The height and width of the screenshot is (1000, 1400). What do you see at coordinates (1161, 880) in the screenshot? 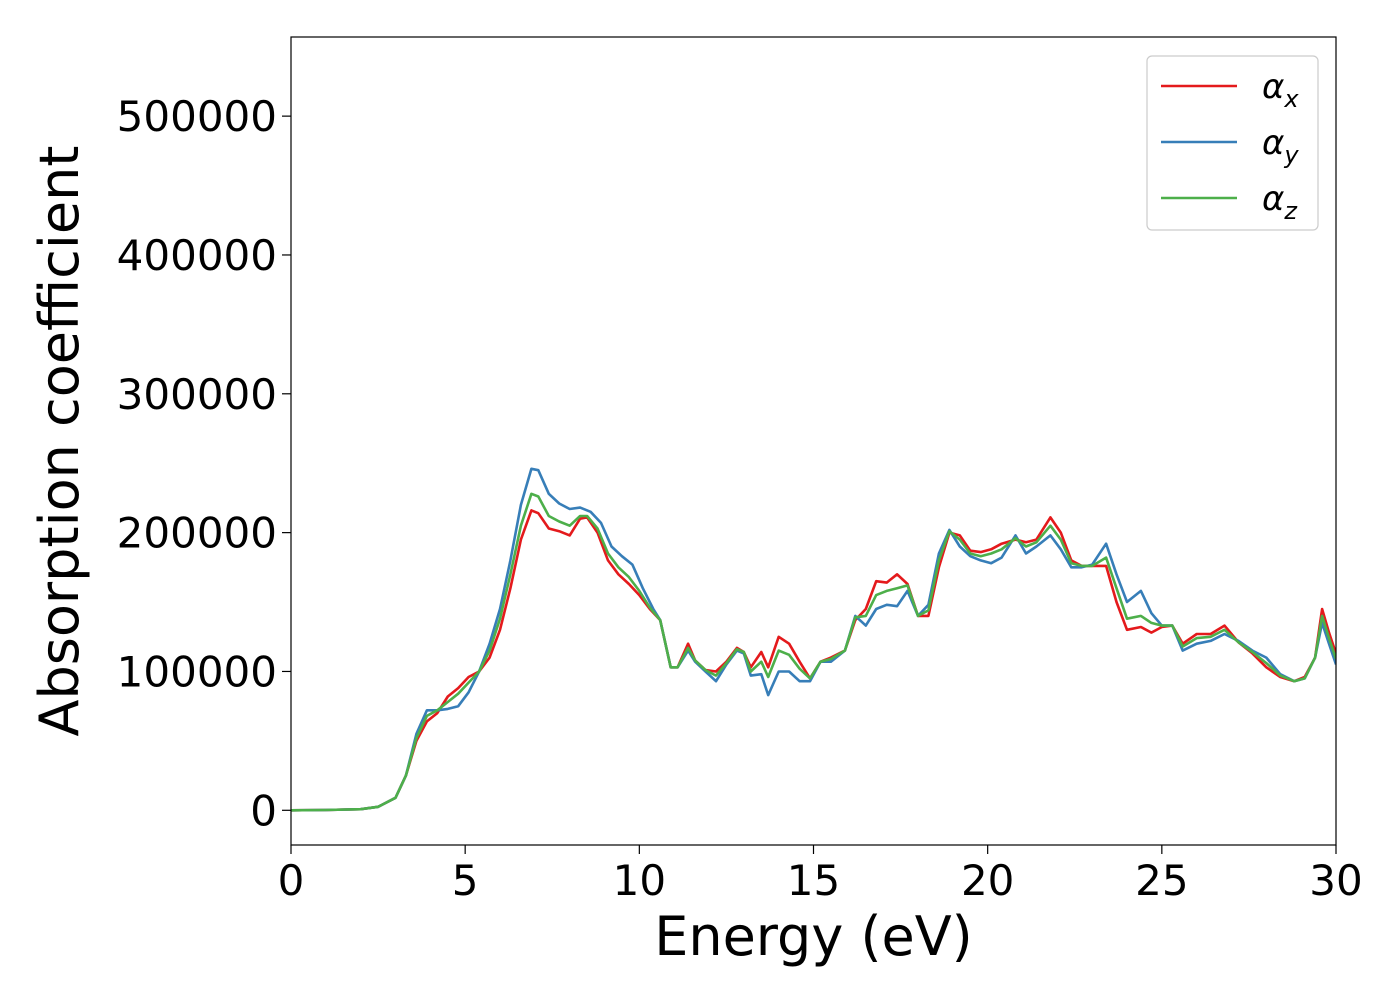
I see `x-tick-label: 25` at bounding box center [1161, 880].